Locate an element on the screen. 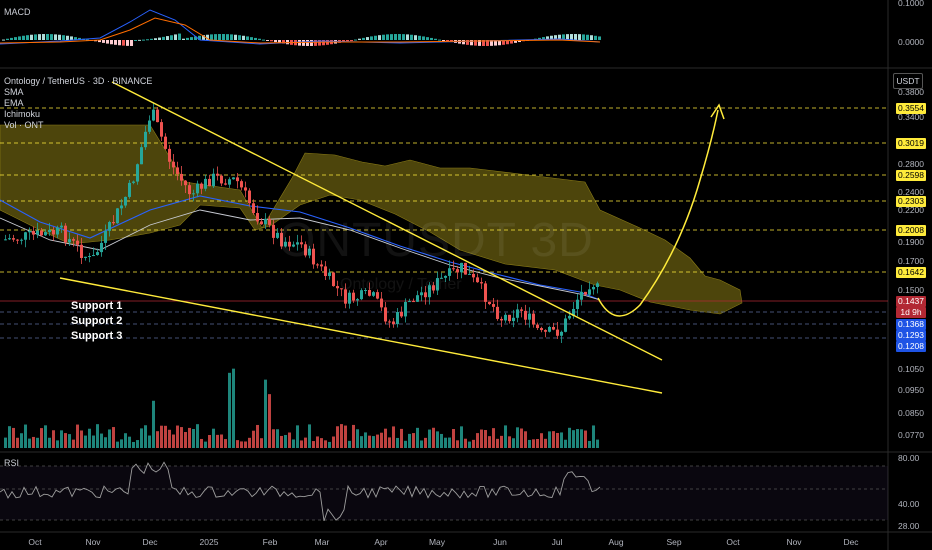  x-axis-label: Jun is located at coordinates (500, 542).